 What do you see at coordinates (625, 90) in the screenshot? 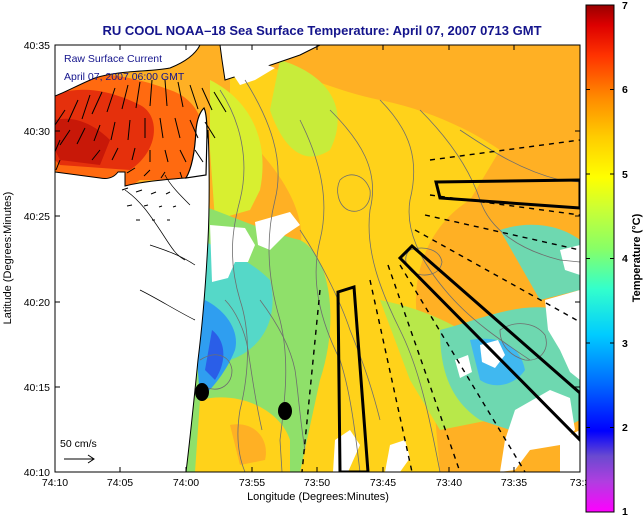
I see `colorbar-tick: 6` at bounding box center [625, 90].